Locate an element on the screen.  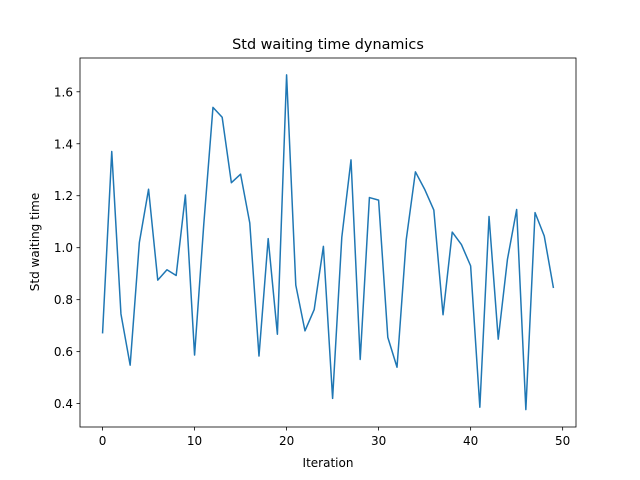
y-tick-label: 0.4 is located at coordinates (63, 404).